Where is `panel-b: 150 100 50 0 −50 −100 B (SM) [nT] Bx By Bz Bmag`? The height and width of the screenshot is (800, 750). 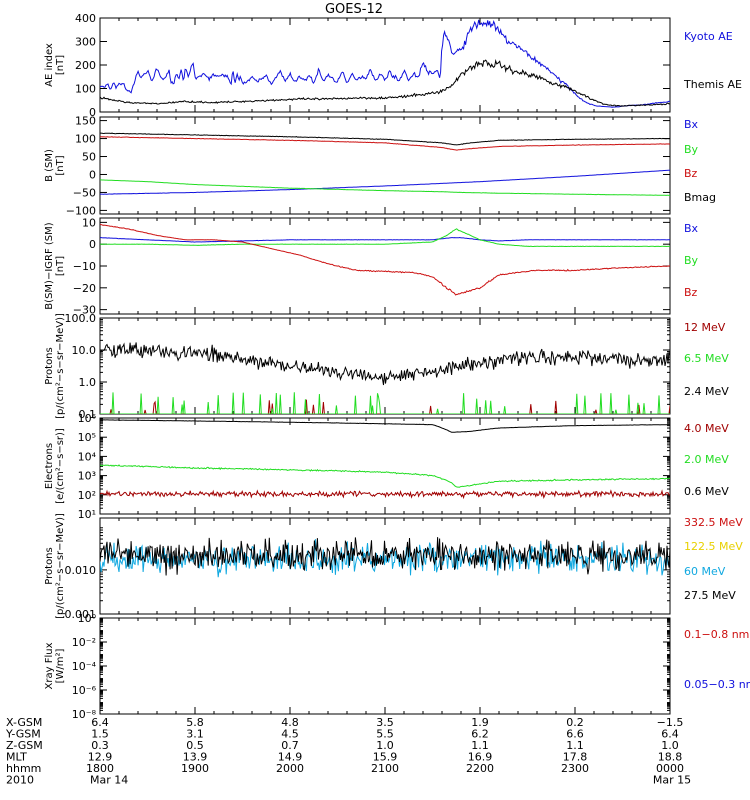 panel-b: 150 100 50 0 −50 −100 B (SM) [nT] Bx By Bz Bmag is located at coordinates (380, 166).